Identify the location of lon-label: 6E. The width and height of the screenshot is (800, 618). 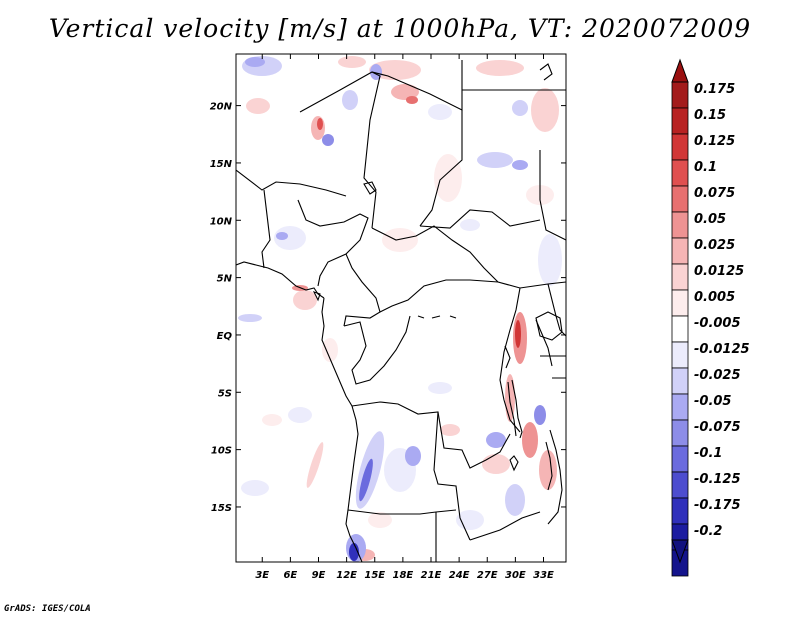
(290, 575).